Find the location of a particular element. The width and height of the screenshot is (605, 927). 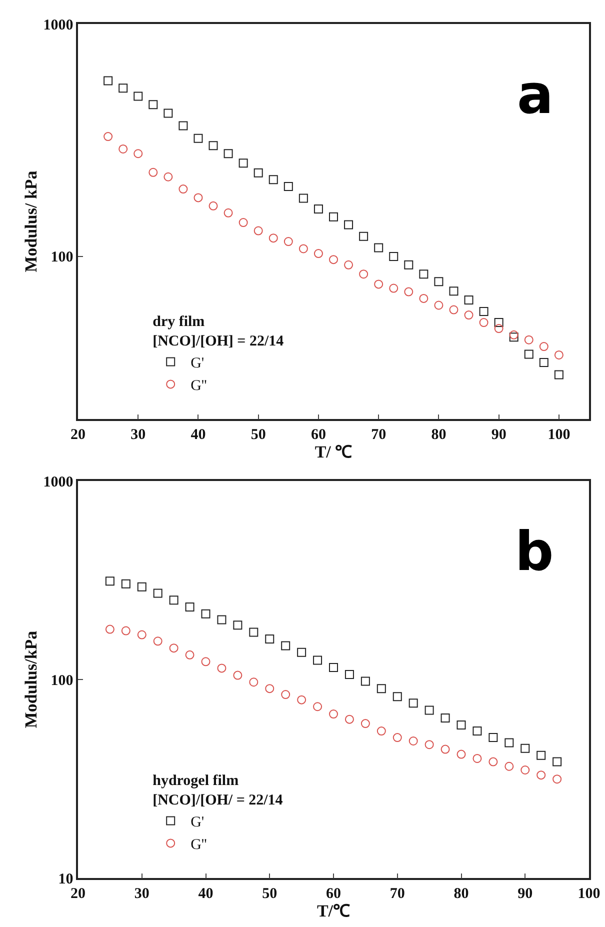

y-tick-label: 10 is located at coordinates (66, 879).